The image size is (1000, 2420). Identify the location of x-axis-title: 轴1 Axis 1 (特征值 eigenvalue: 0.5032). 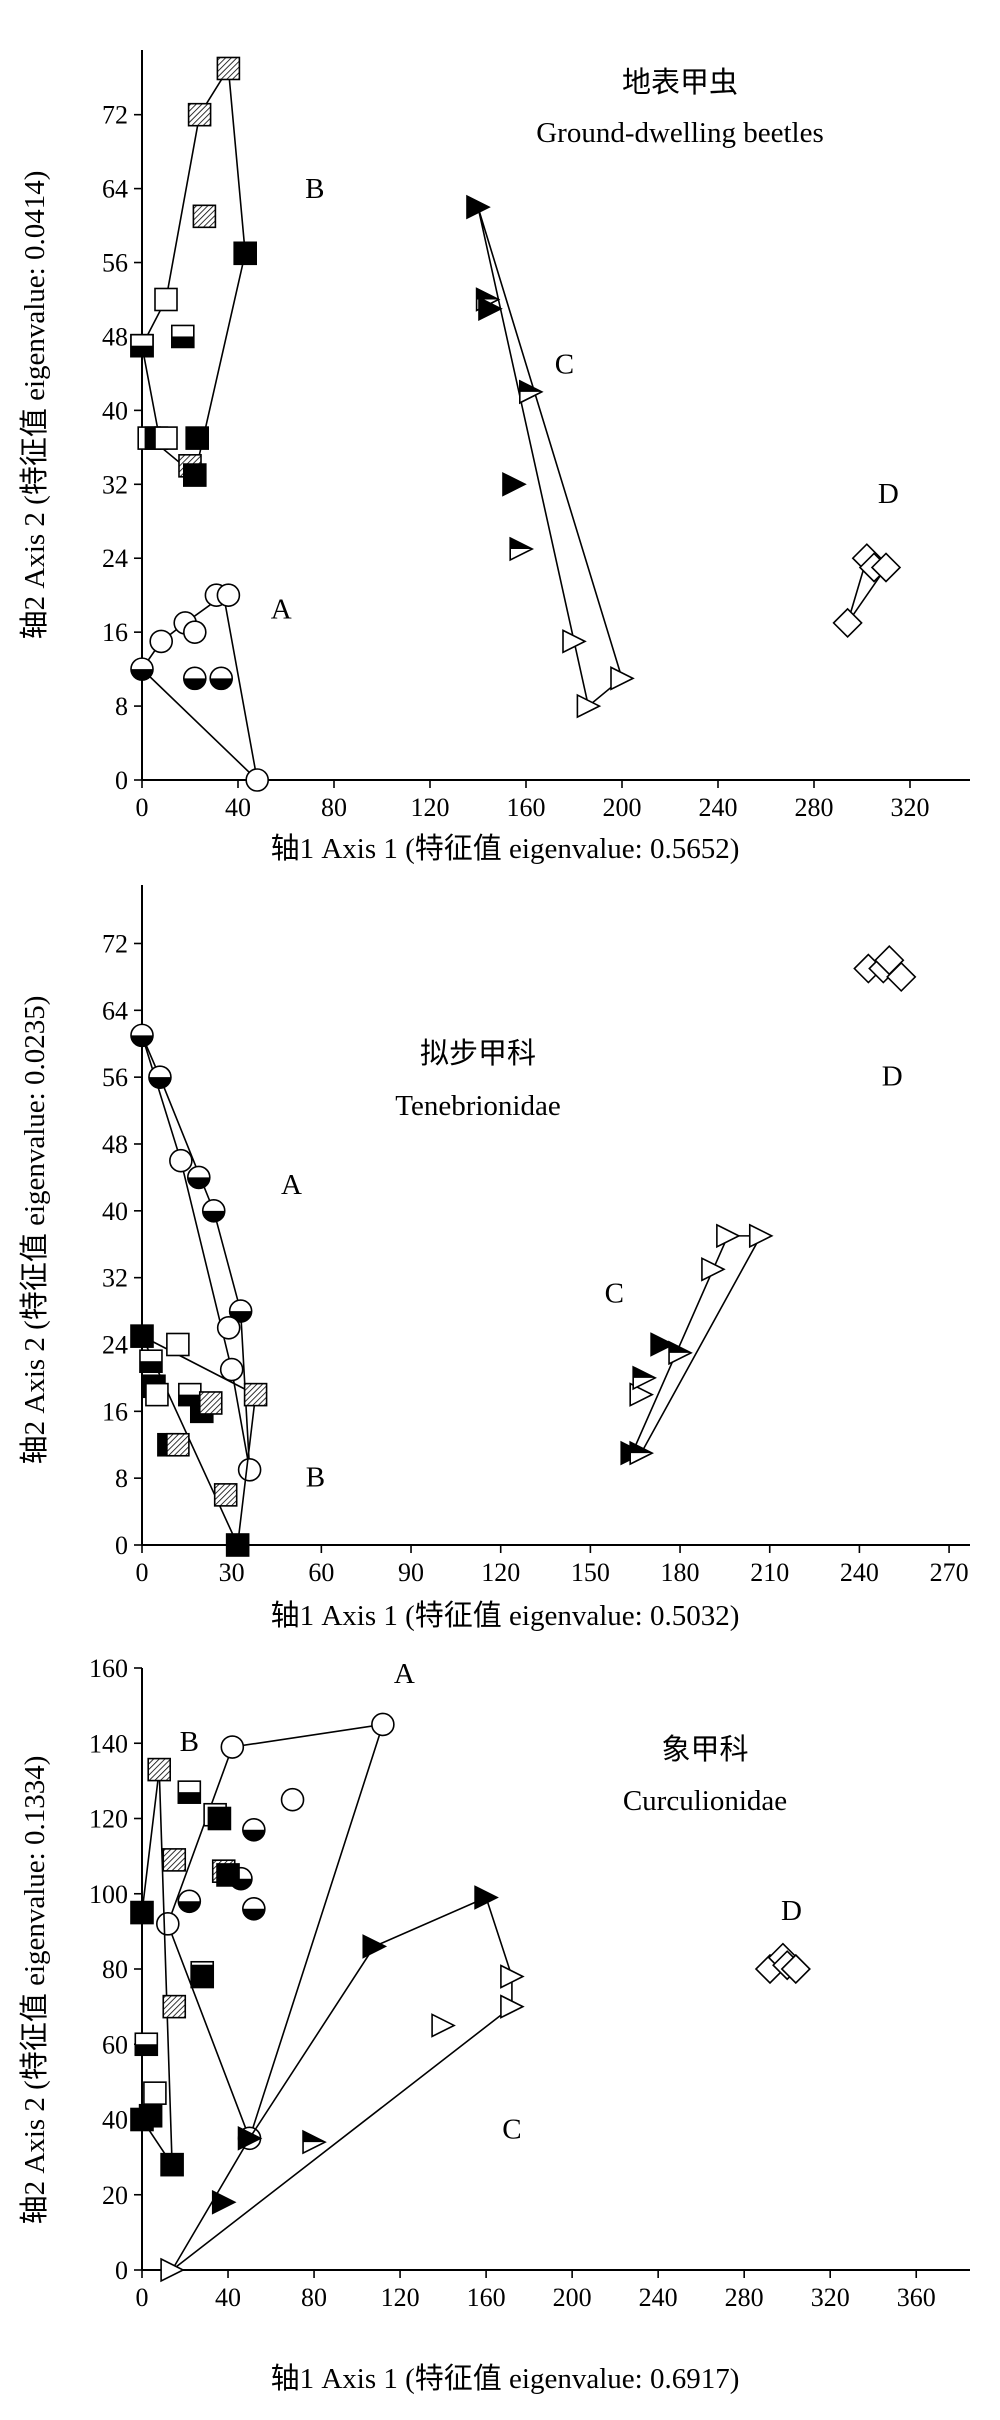
(505, 1615).